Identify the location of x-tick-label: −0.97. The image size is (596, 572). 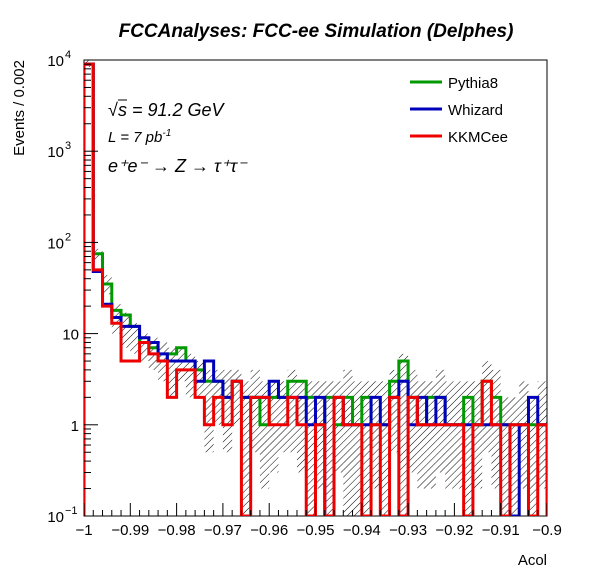
(223, 530).